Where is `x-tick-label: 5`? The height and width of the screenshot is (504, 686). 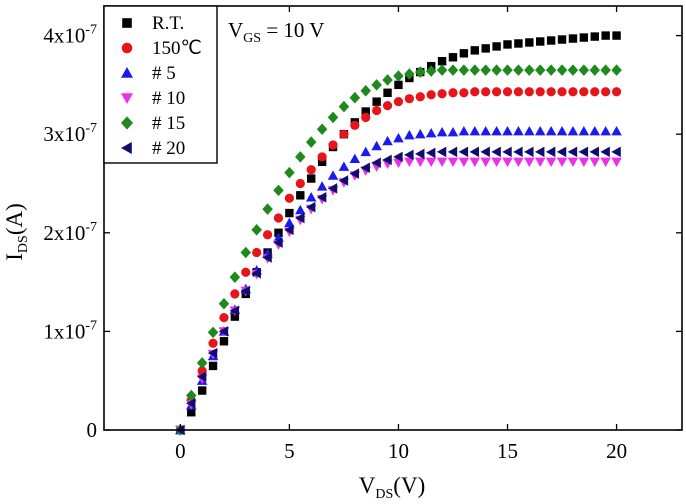
x-tick-label: 5 is located at coordinates (289, 451).